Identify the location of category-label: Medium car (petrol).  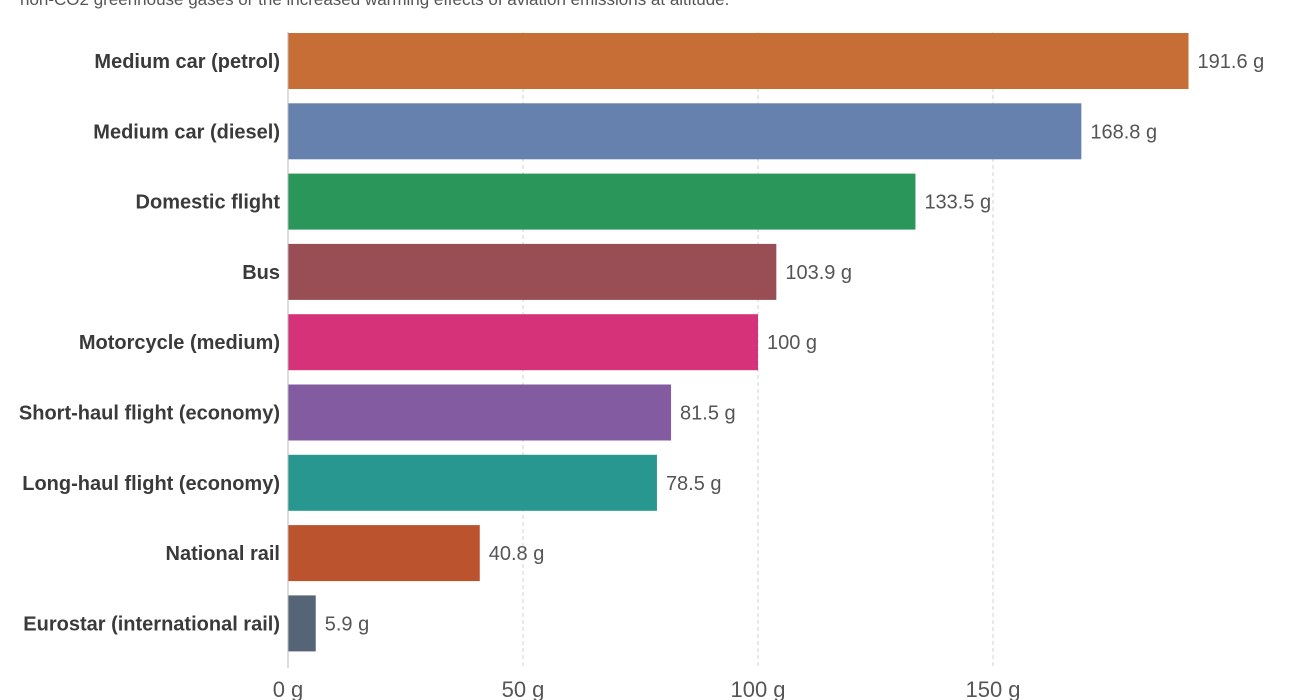
(187, 62).